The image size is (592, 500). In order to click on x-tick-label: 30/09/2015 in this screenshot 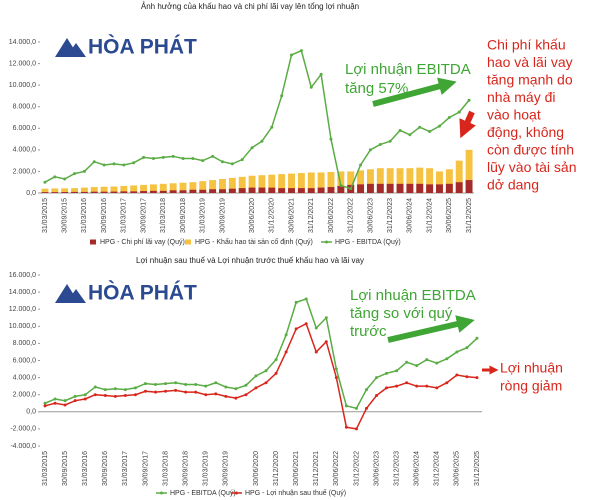, I will do `click(65, 215)`.